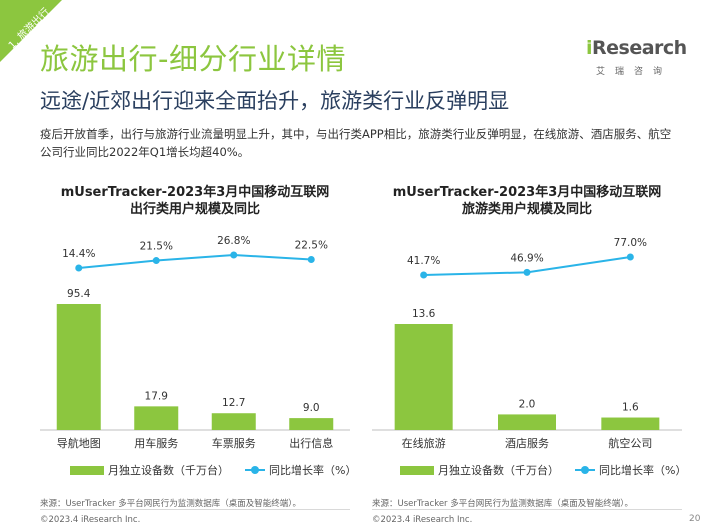  I want to click on chart-1-title-line2: 出行类用户规模及同比, so click(194, 209).